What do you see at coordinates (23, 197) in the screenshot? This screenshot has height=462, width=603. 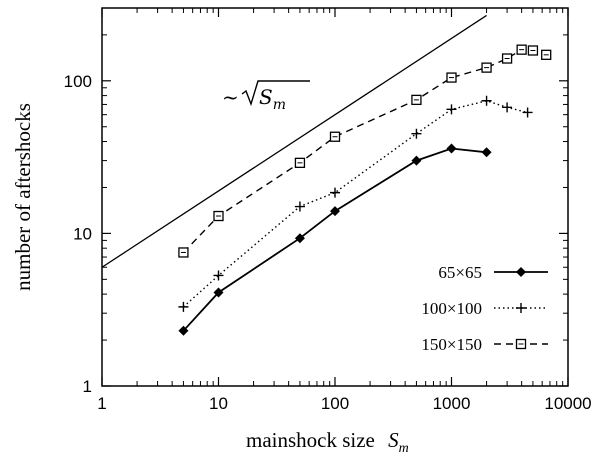 I see `y-axis-label: number of aftershocks` at bounding box center [23, 197].